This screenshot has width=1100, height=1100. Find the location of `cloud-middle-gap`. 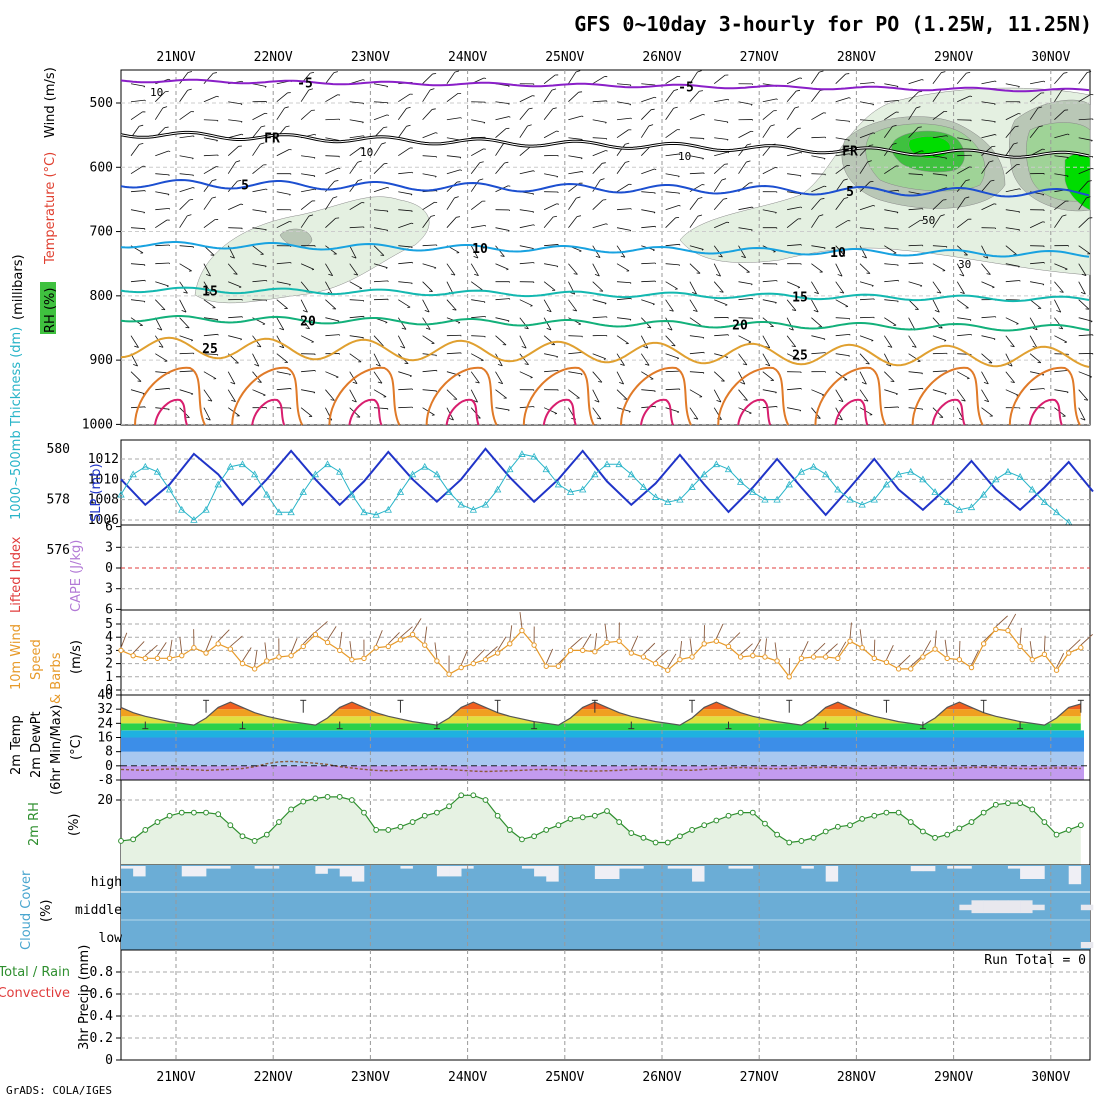

cloud-middle-gap is located at coordinates (1087, 907).